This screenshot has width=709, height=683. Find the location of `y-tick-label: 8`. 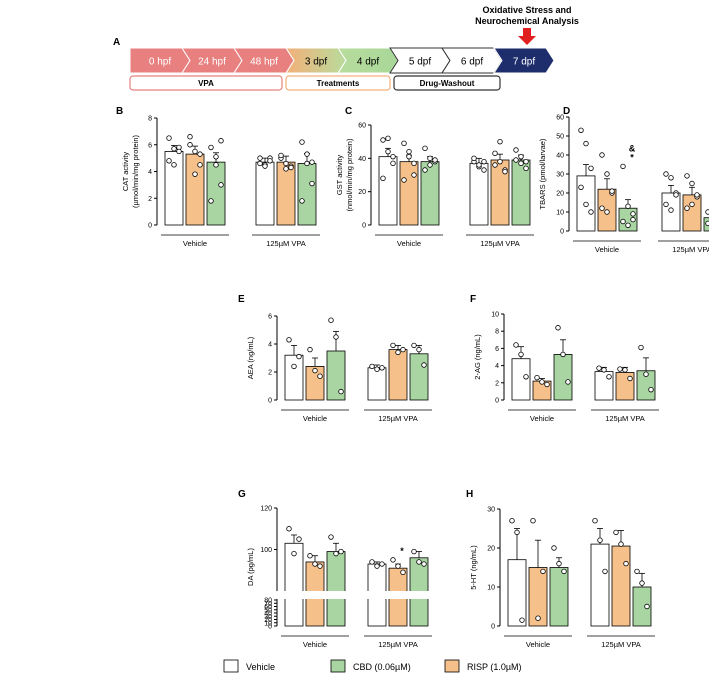

y-tick-label: 8 is located at coordinates (150, 119).